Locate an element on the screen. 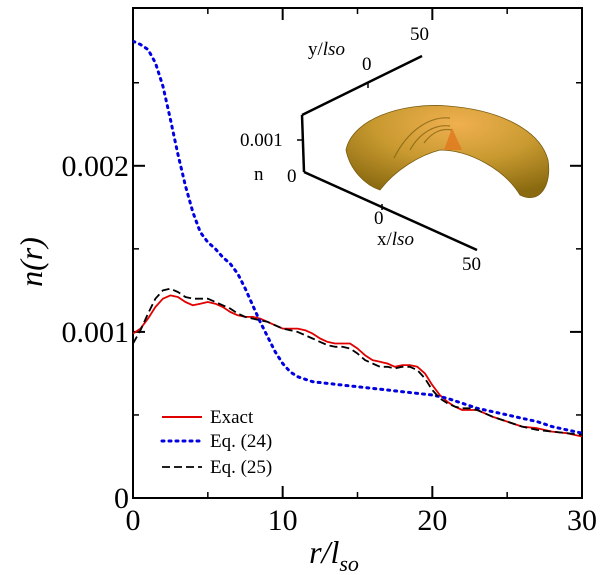 The width and height of the screenshot is (602, 575). legend-label-exact: Exact is located at coordinates (232, 417).